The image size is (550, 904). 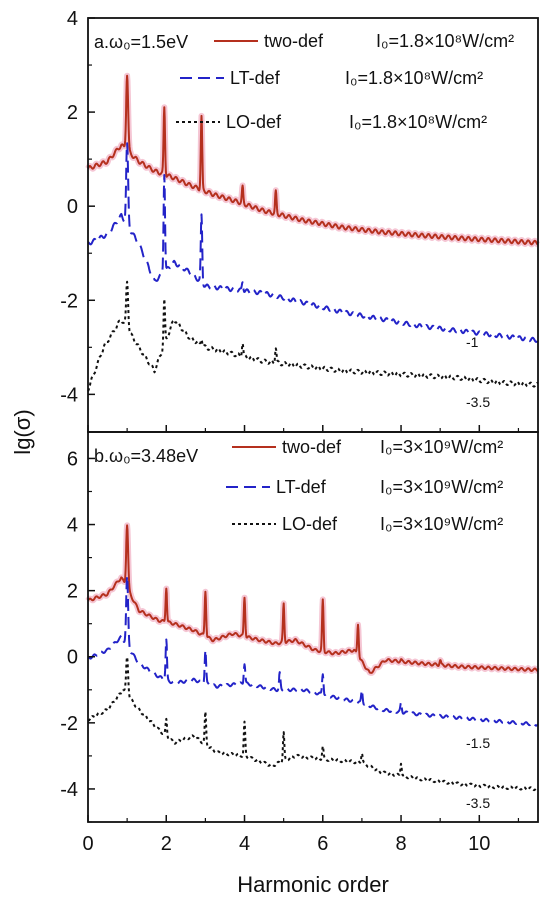 What do you see at coordinates (72, 459) in the screenshot?
I see `y-tick-label: 6` at bounding box center [72, 459].